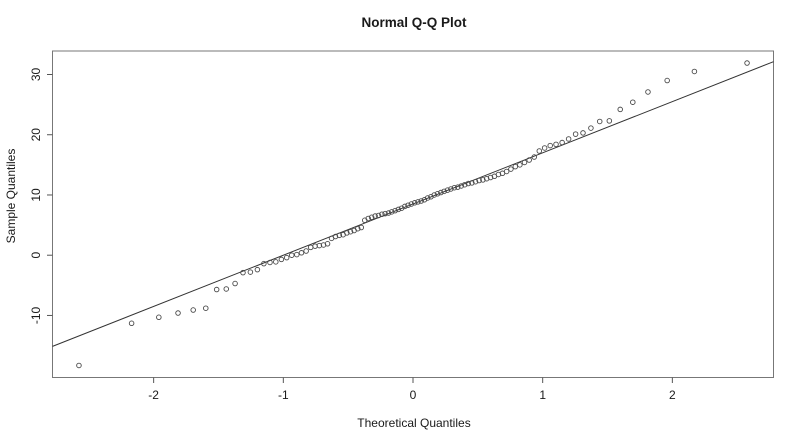  I want to click on x-axis-ticks: -2 -1 0 1 2, so click(412, 389).